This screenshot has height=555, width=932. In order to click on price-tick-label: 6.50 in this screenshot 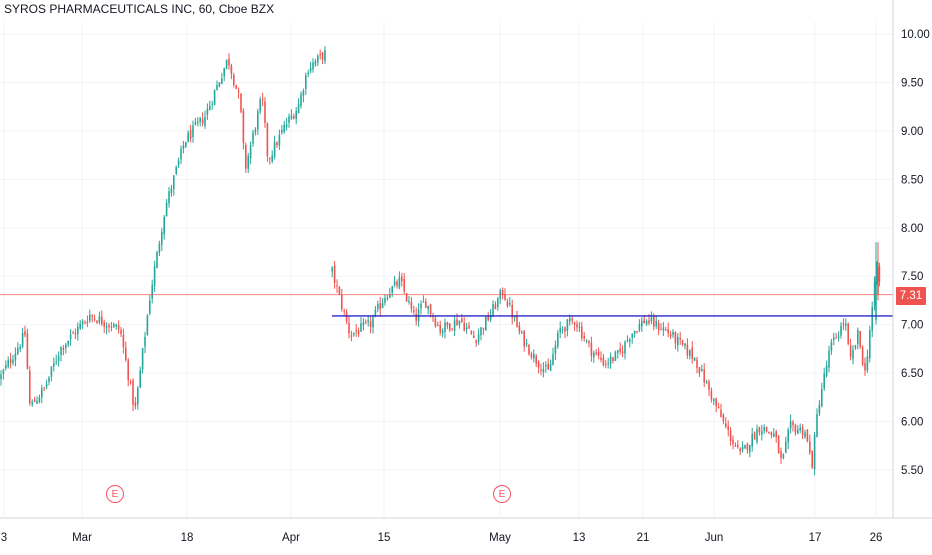, I will do `click(912, 374)`.